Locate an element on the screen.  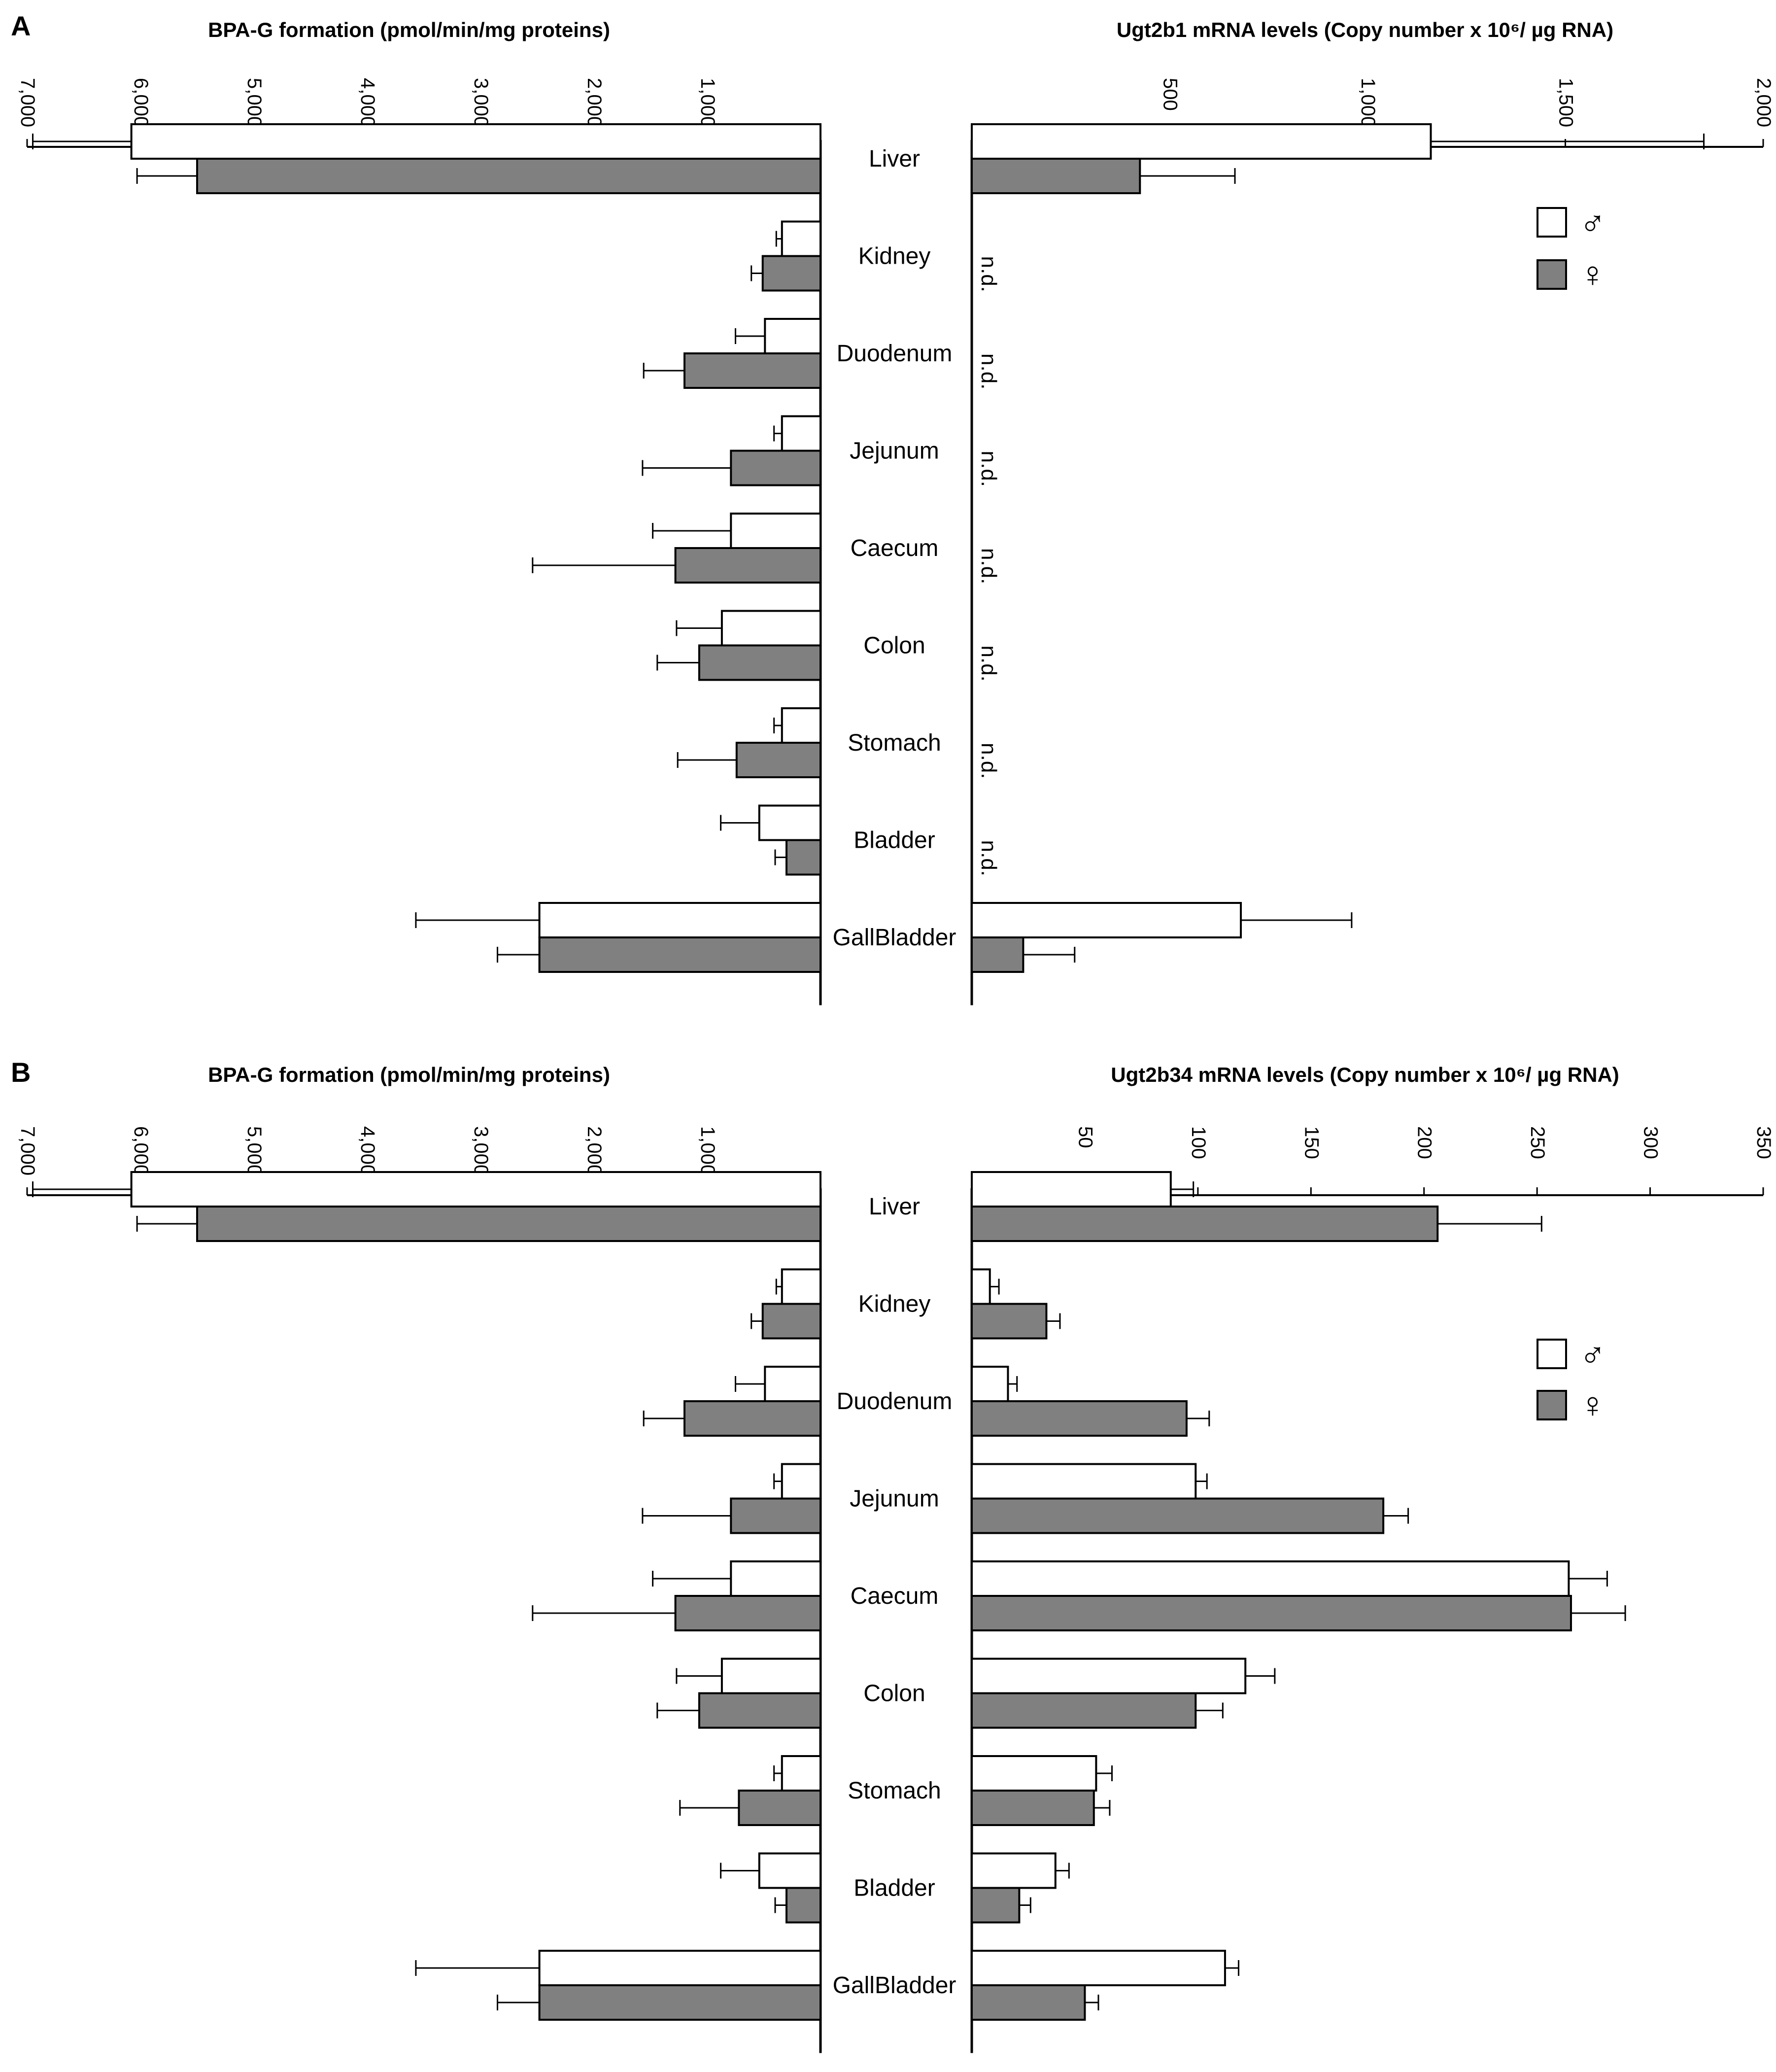
panel-b-left-bar-male-liver is located at coordinates (476, 1189).